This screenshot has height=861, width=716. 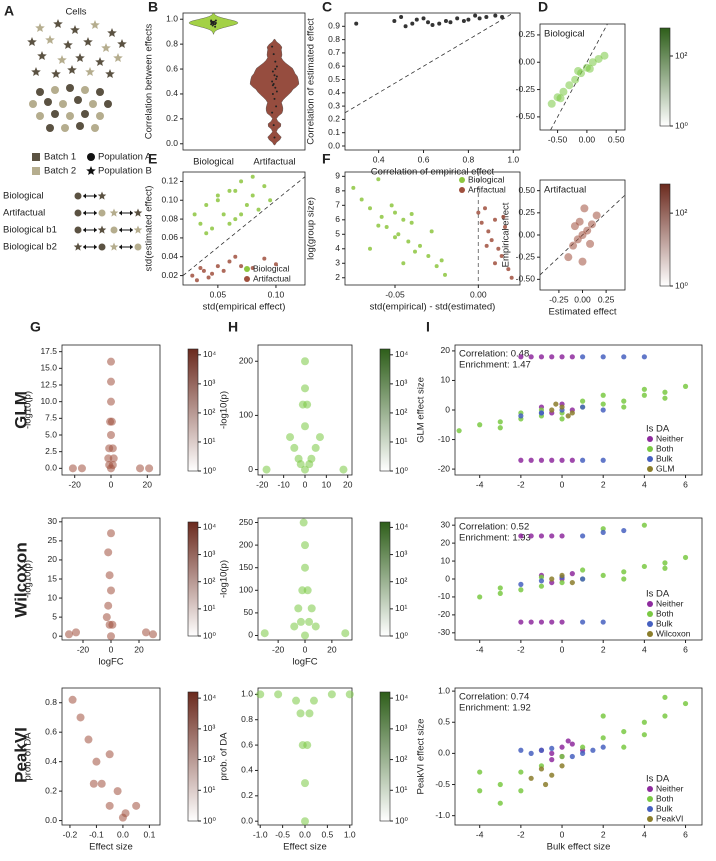 I want to click on y-tick-label: 15.0, so click(x=48, y=368).